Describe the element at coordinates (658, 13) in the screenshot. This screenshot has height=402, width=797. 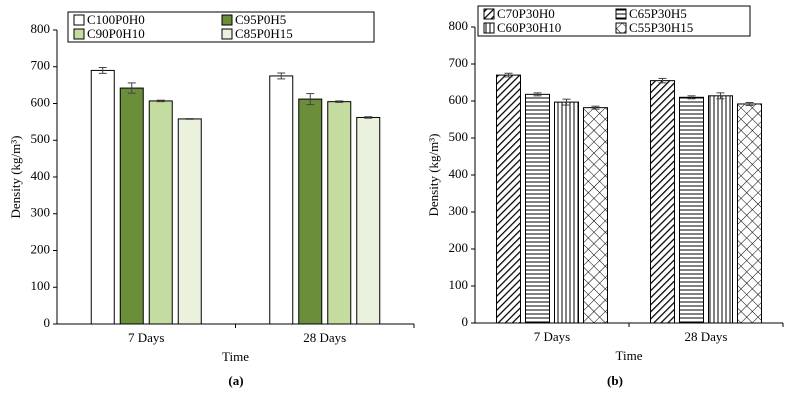
I see `legend-label: C65P30H5` at that location.